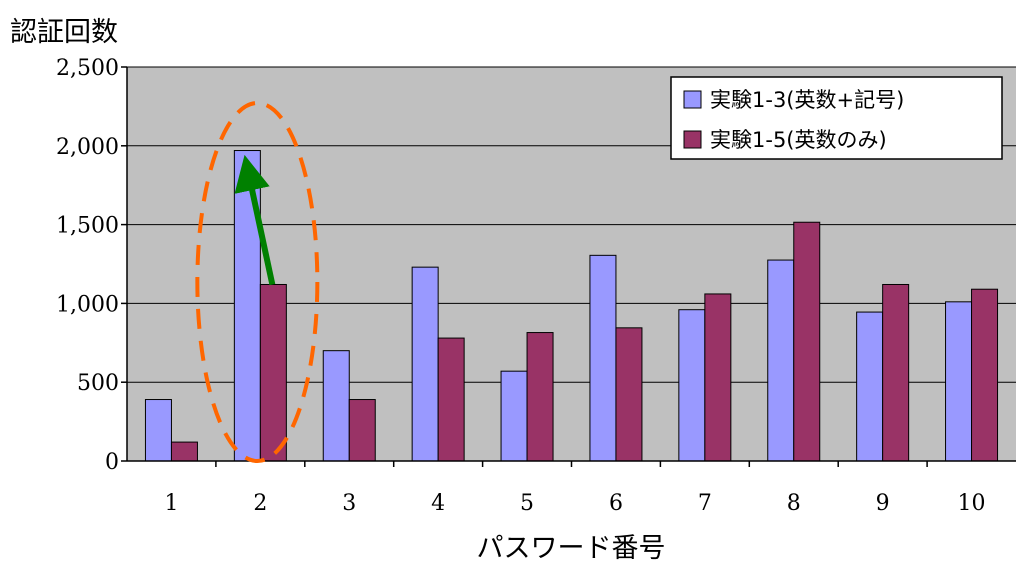 Image resolution: width=1016 pixels, height=565 pixels. I want to click on increase-arrow, so click(255, 220).